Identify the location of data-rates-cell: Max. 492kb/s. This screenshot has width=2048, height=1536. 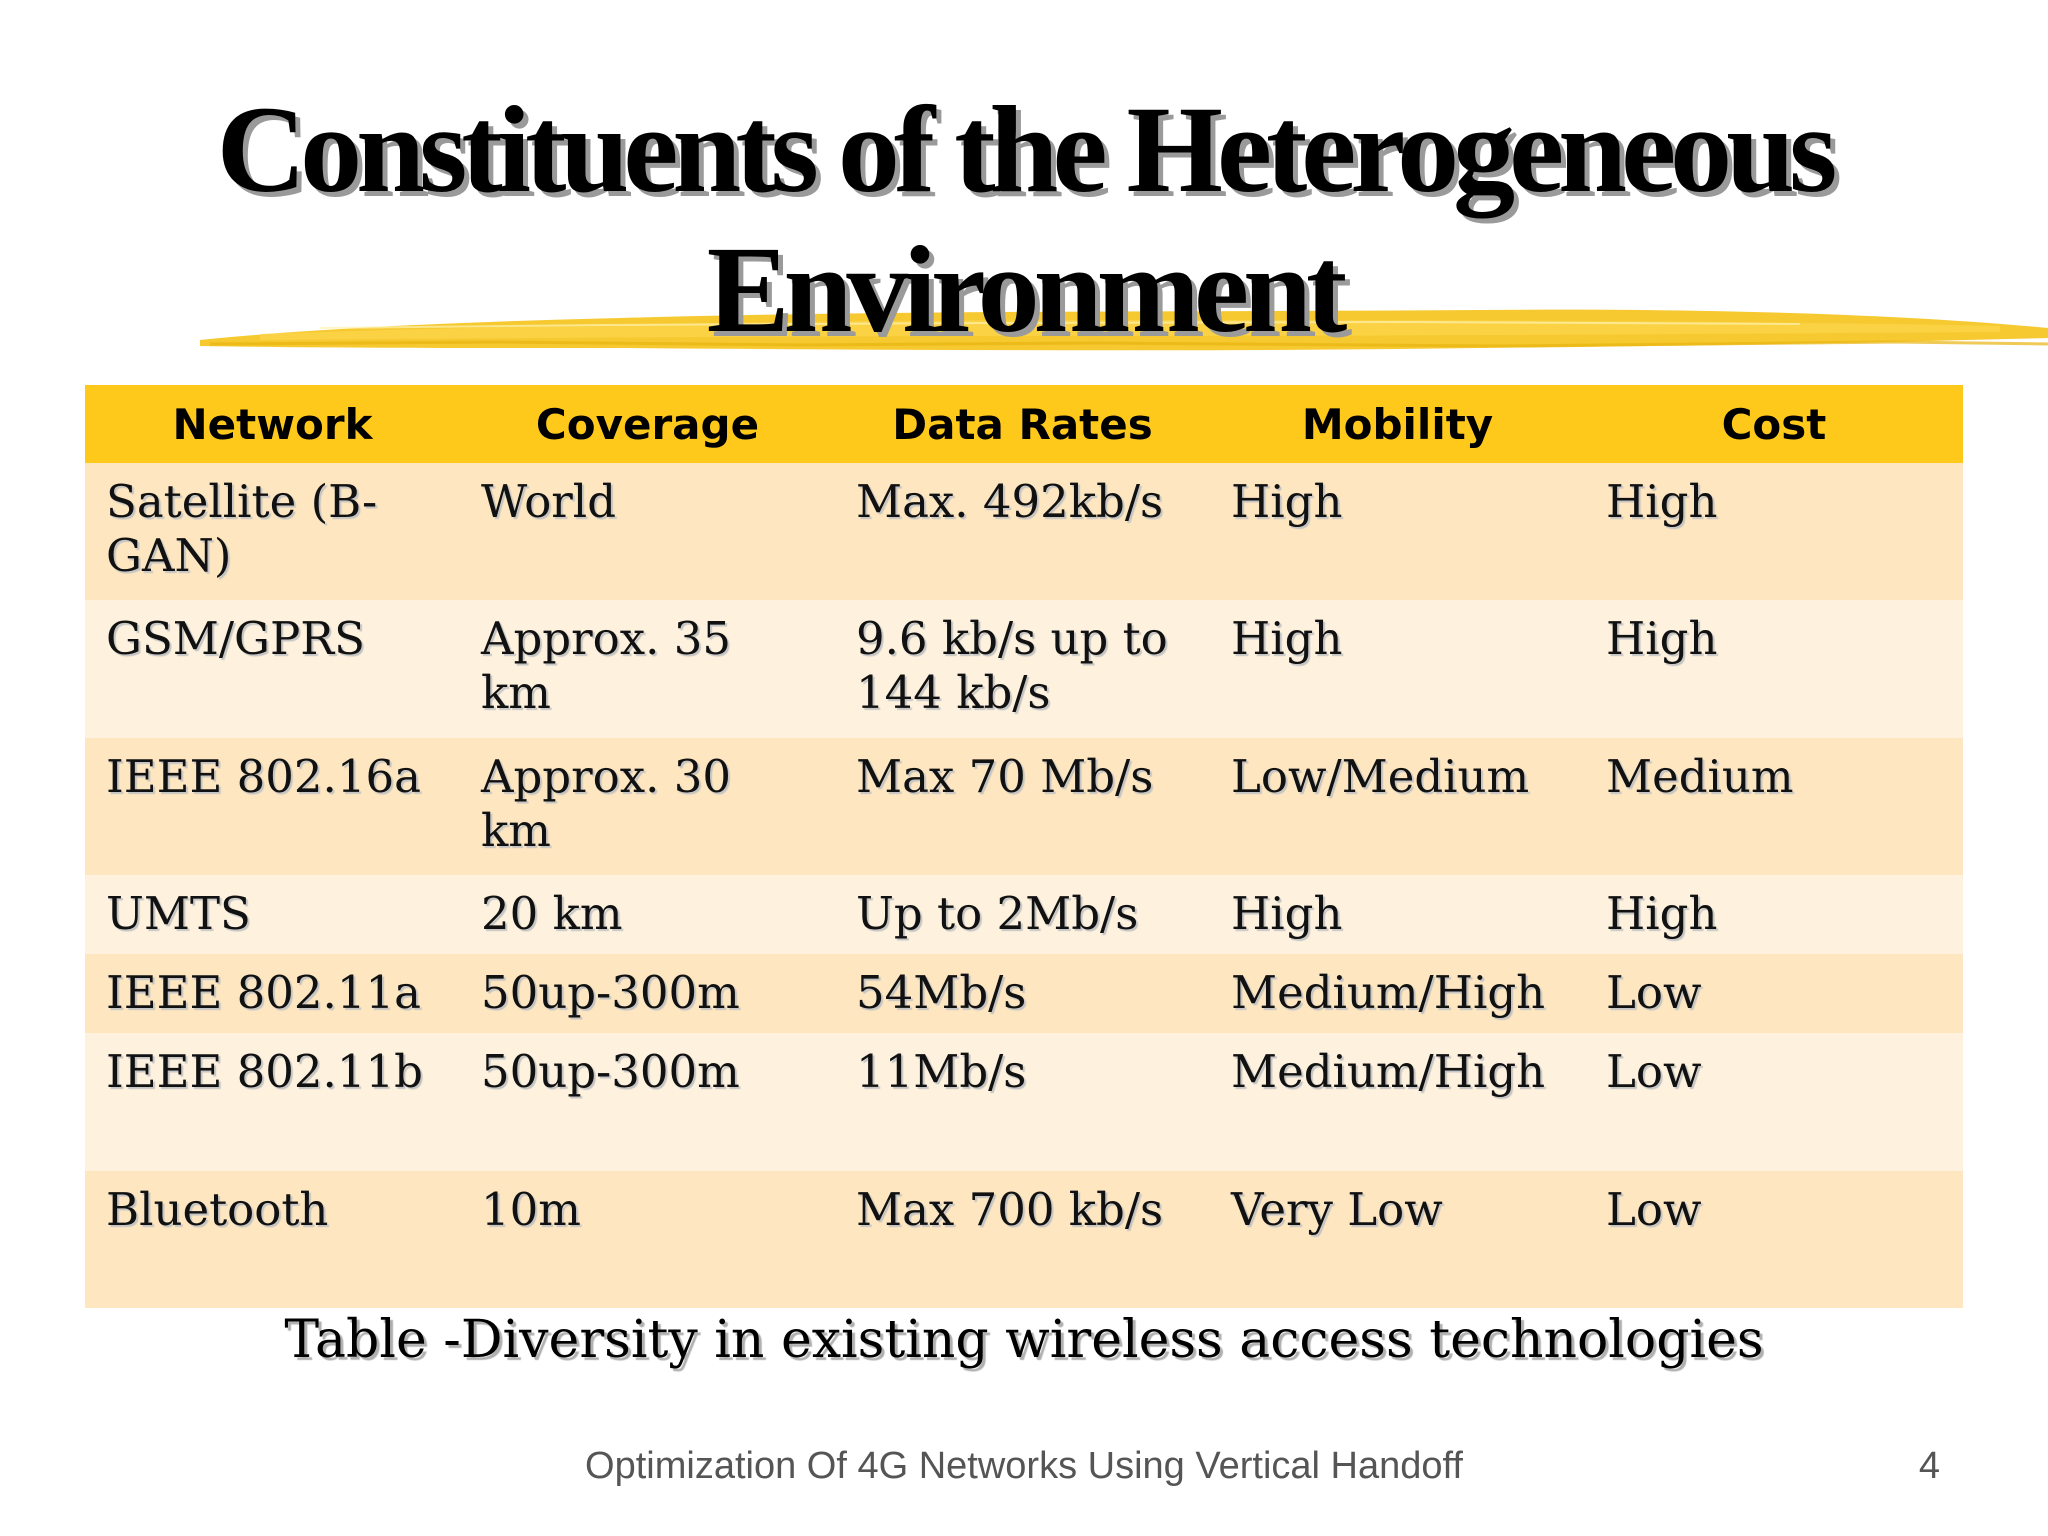
(1022, 531).